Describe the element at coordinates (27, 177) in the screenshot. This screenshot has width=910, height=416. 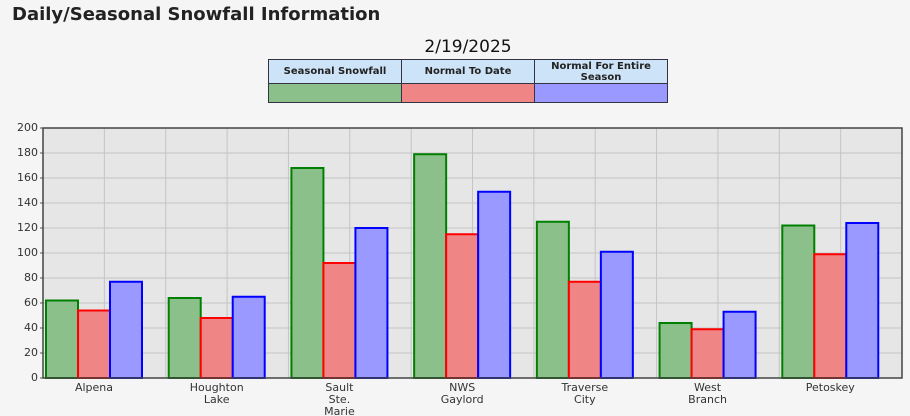
I see `y-tick-label: 160` at that location.